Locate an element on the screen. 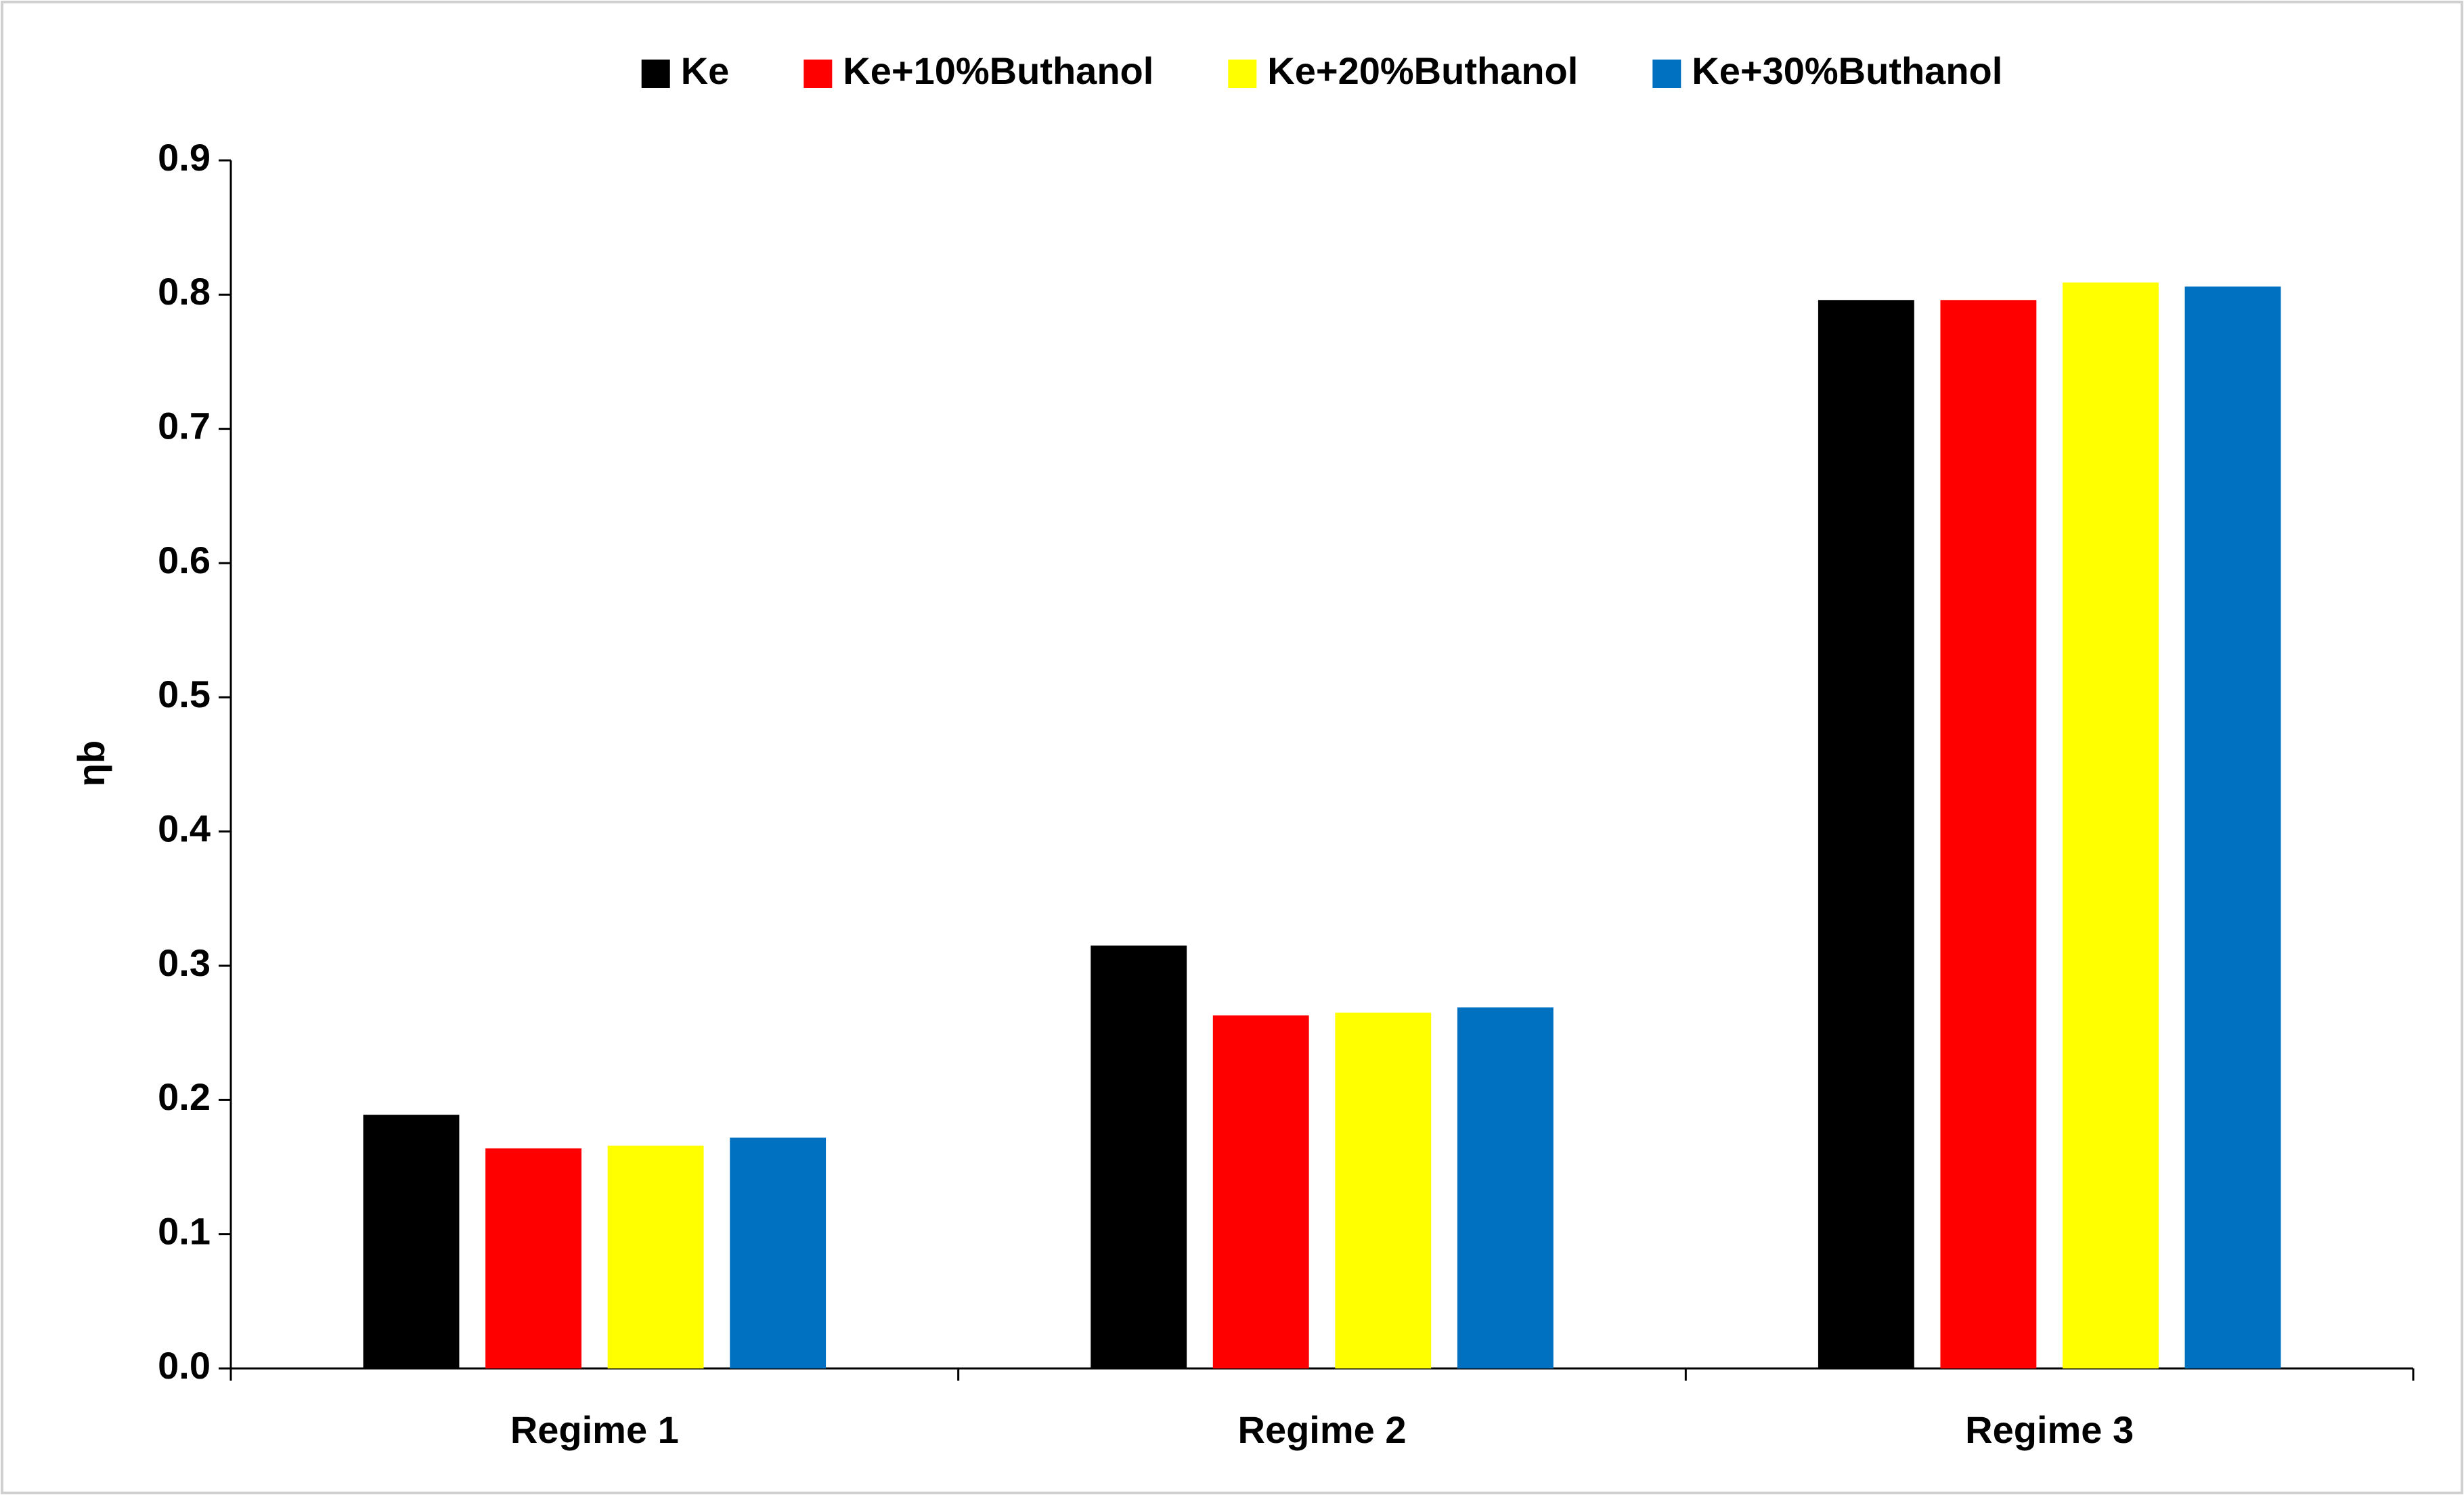 The image size is (2464, 1495). y-tick-label: 0.4 is located at coordinates (184, 828).